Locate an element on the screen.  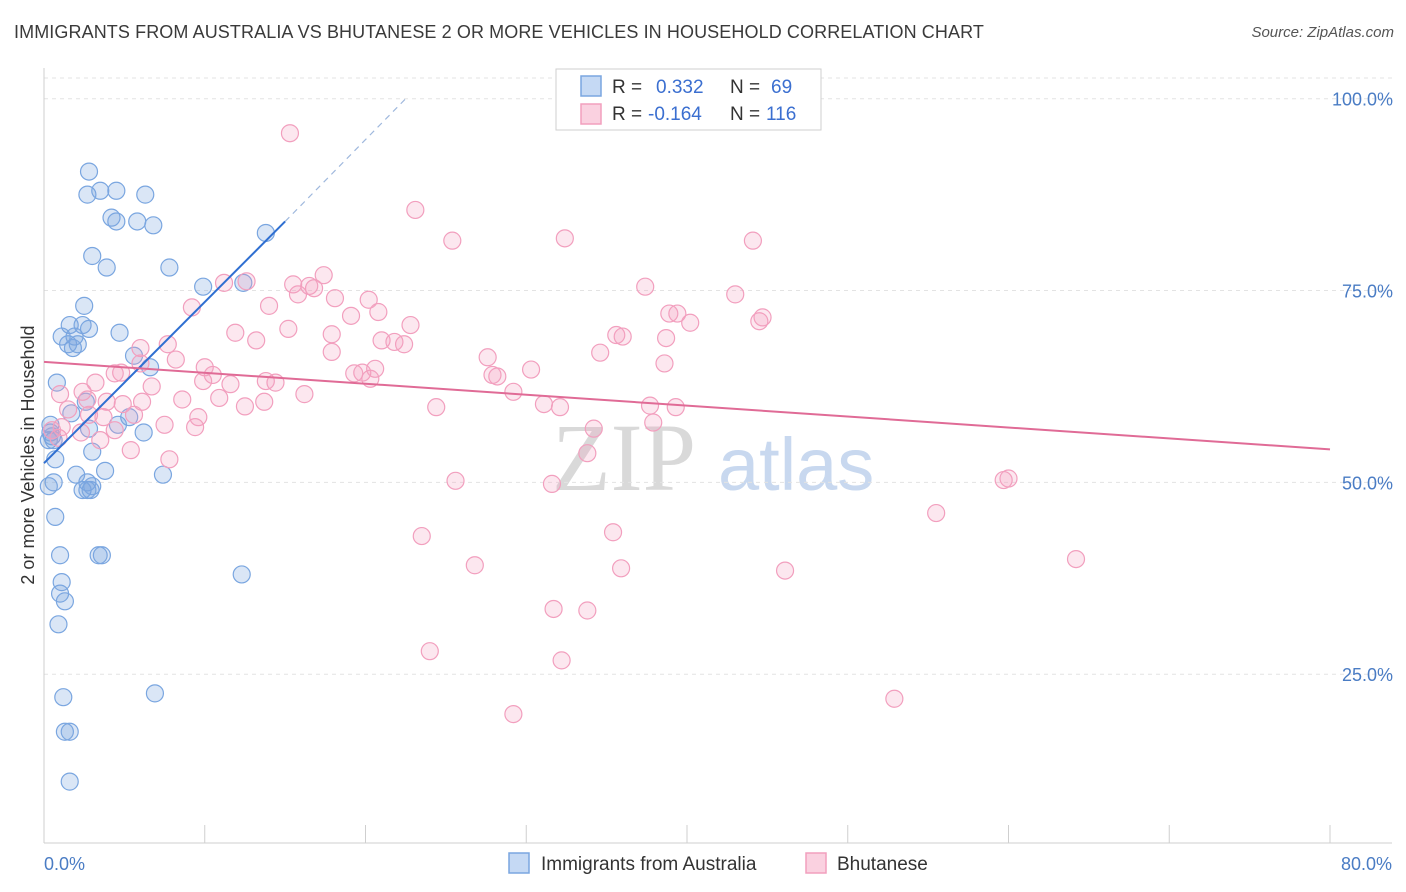
legend-swatch-australia is located at coordinates (591, 86).